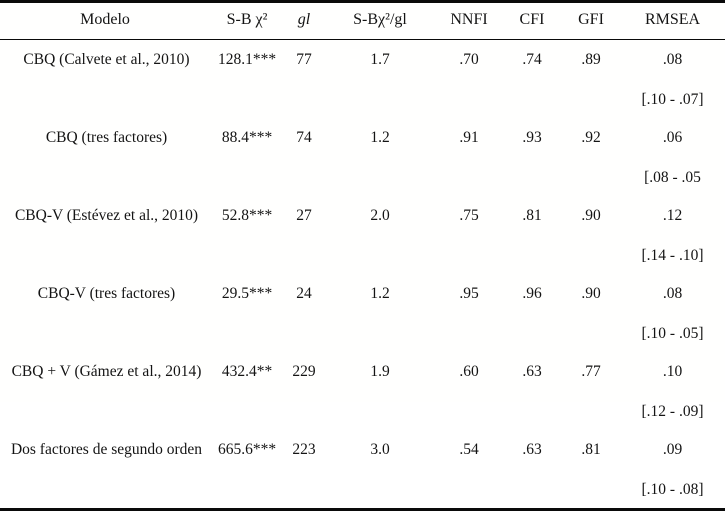 Image resolution: width=725 pixels, height=511 pixels. Describe the element at coordinates (304, 371) in the screenshot. I see `cell-gl: 229` at that location.